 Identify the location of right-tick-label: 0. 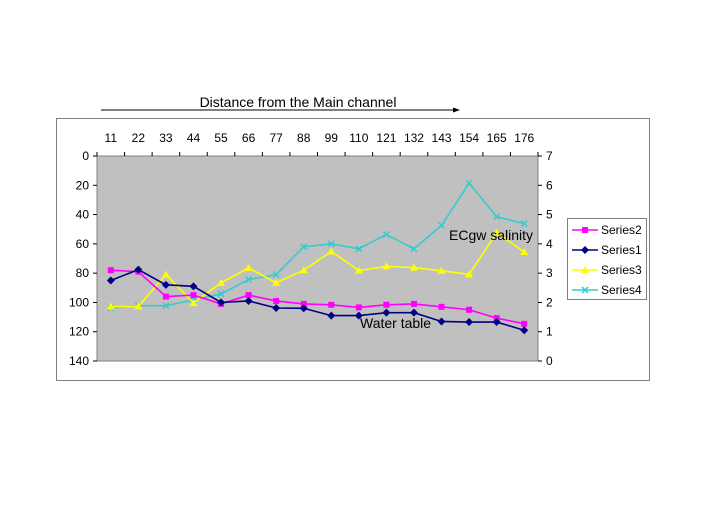
(549, 361).